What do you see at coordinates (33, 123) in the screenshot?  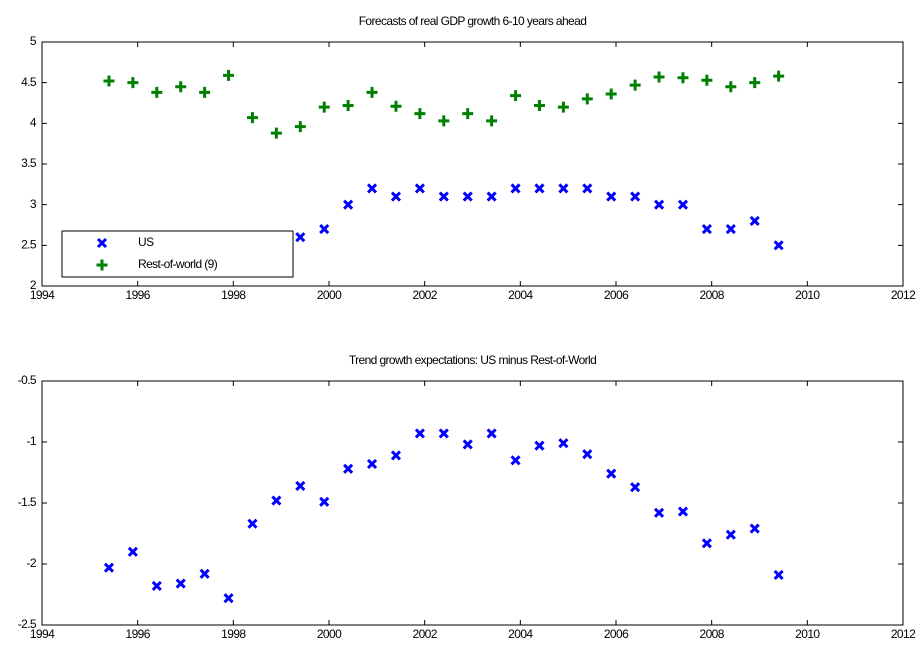 I see `y-tick-label: 4` at bounding box center [33, 123].